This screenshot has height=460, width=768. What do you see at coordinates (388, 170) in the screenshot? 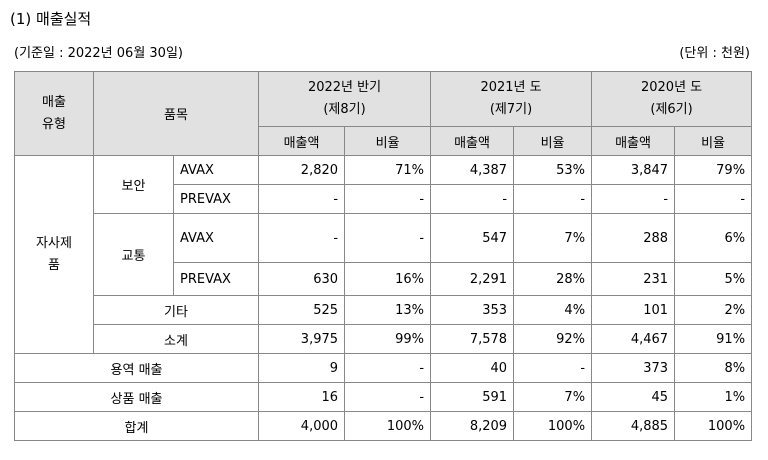
I see `table-cell: 71%` at bounding box center [388, 170].